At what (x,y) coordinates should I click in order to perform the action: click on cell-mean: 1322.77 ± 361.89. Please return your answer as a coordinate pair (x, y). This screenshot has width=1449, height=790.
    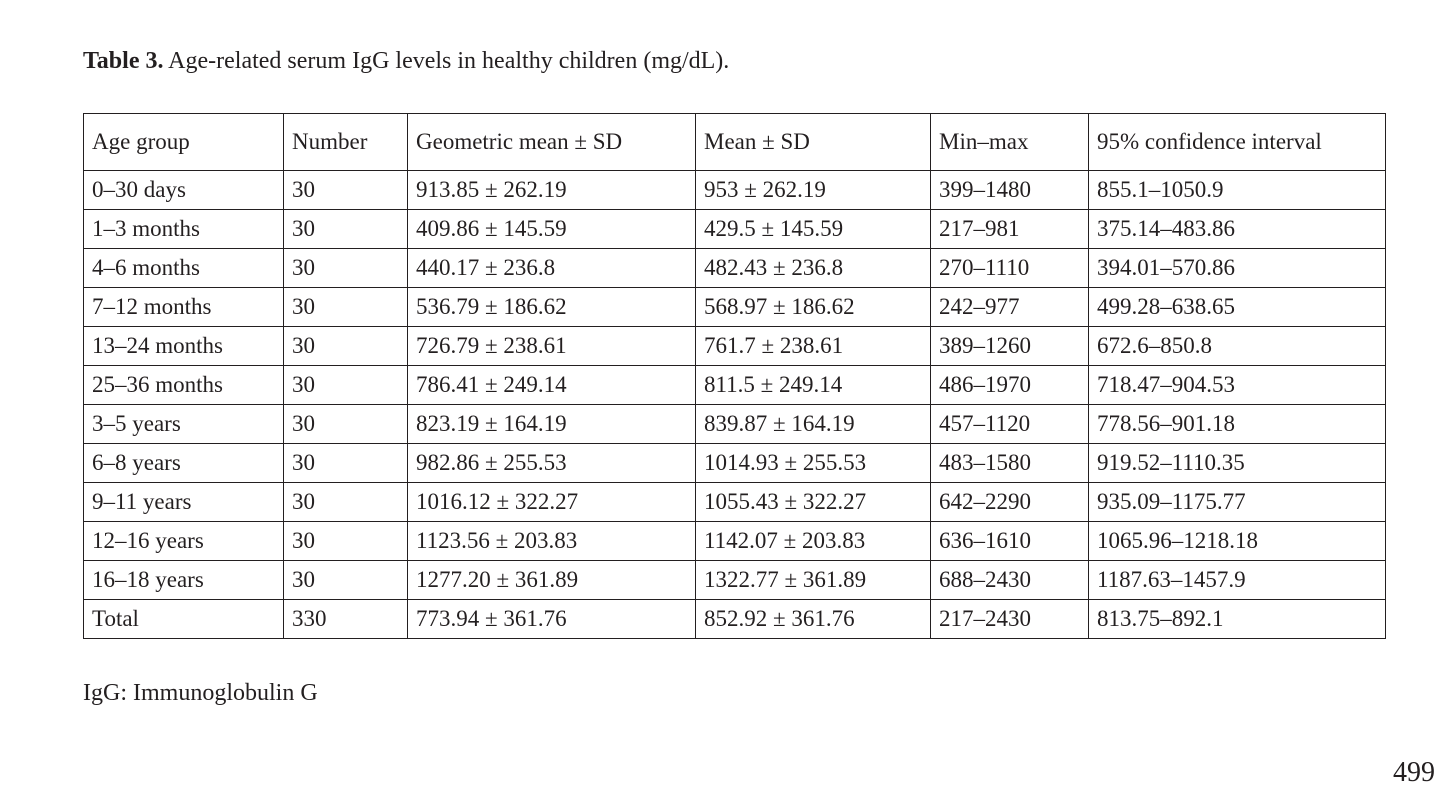
    Looking at the image, I should click on (813, 580).